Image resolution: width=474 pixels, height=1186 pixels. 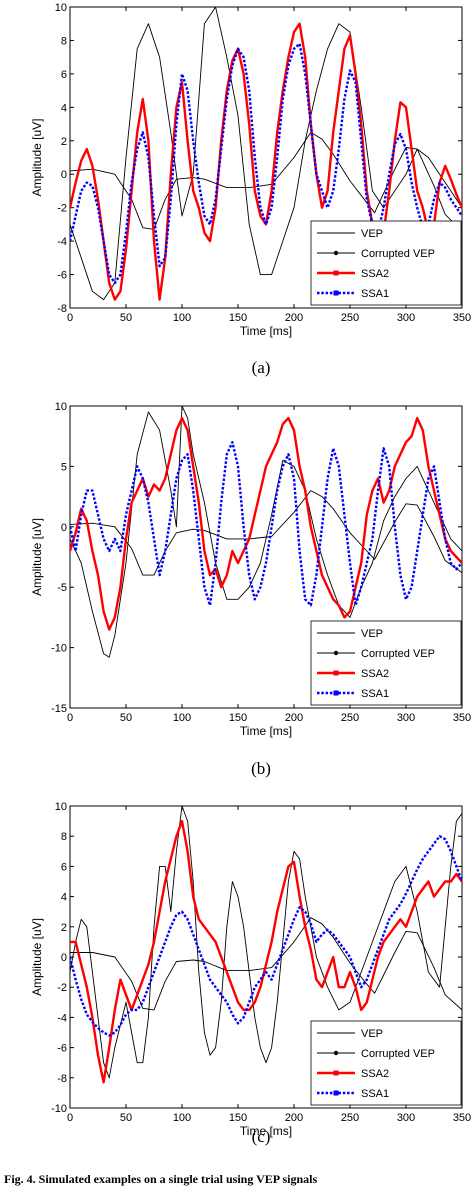 What do you see at coordinates (64, 467) in the screenshot?
I see `y-tick-label: 5` at bounding box center [64, 467].